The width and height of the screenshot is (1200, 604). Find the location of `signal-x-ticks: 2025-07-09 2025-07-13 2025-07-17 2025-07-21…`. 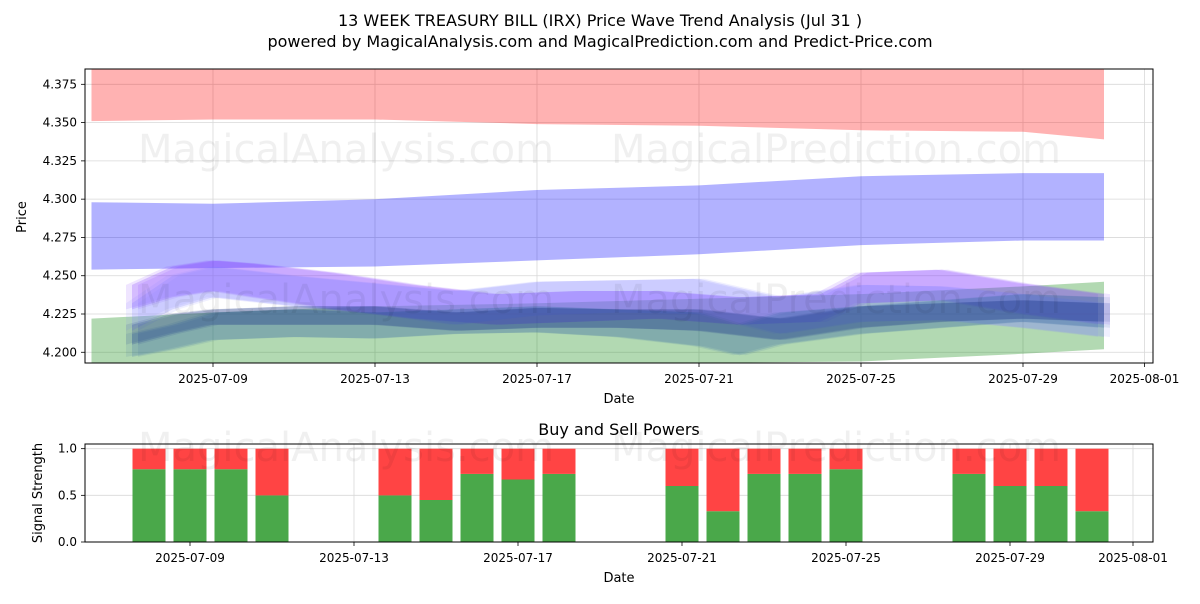

signal-x-ticks: 2025-07-09 2025-07-13 2025-07-17 2025-07-21… is located at coordinates (661, 553).